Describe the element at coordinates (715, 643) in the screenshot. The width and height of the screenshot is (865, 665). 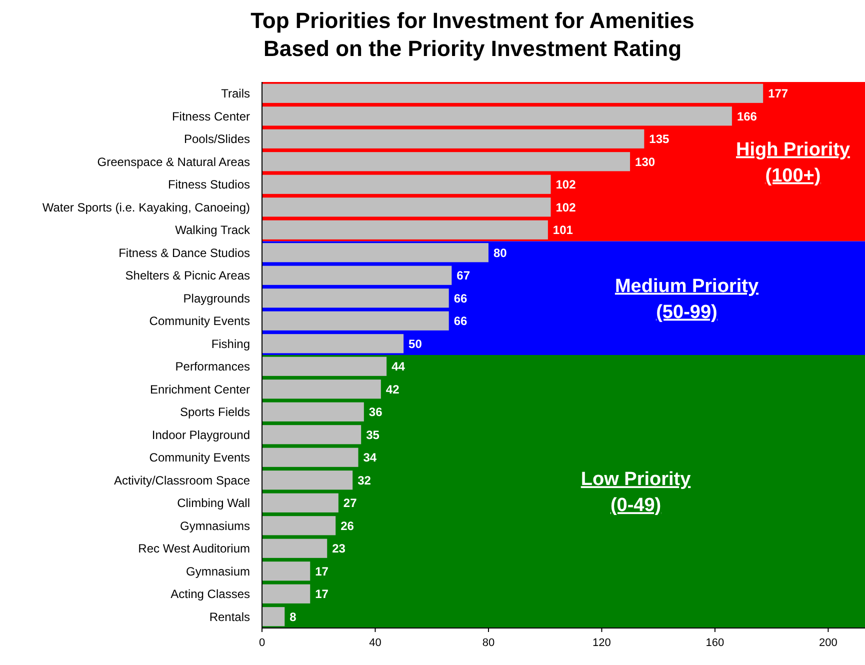
I see `x-tick-label: 160` at that location.